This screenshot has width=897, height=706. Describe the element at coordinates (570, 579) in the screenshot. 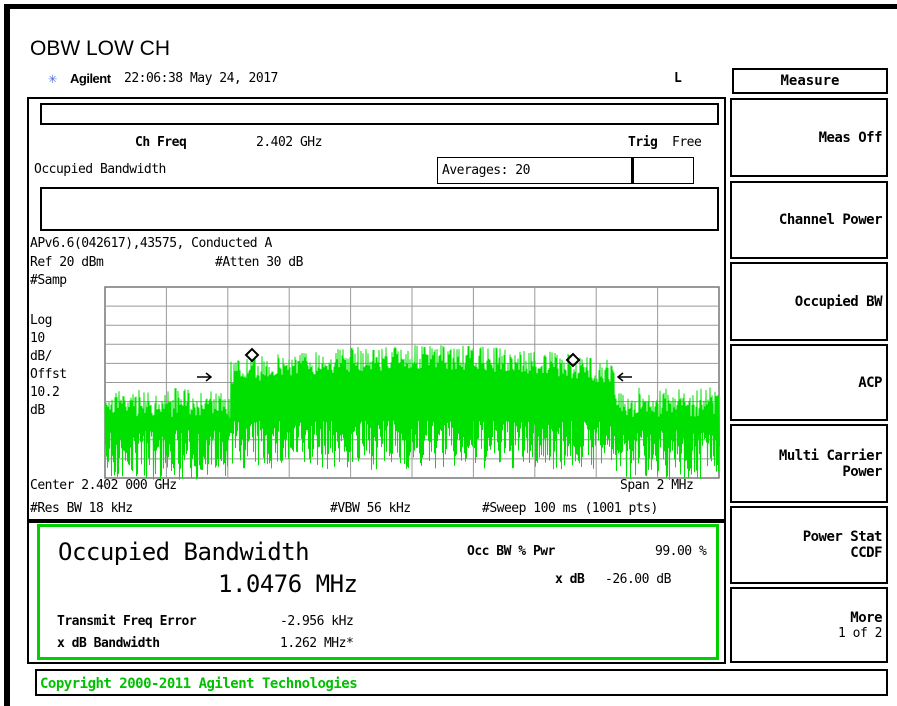

I see `label: x dB` at that location.